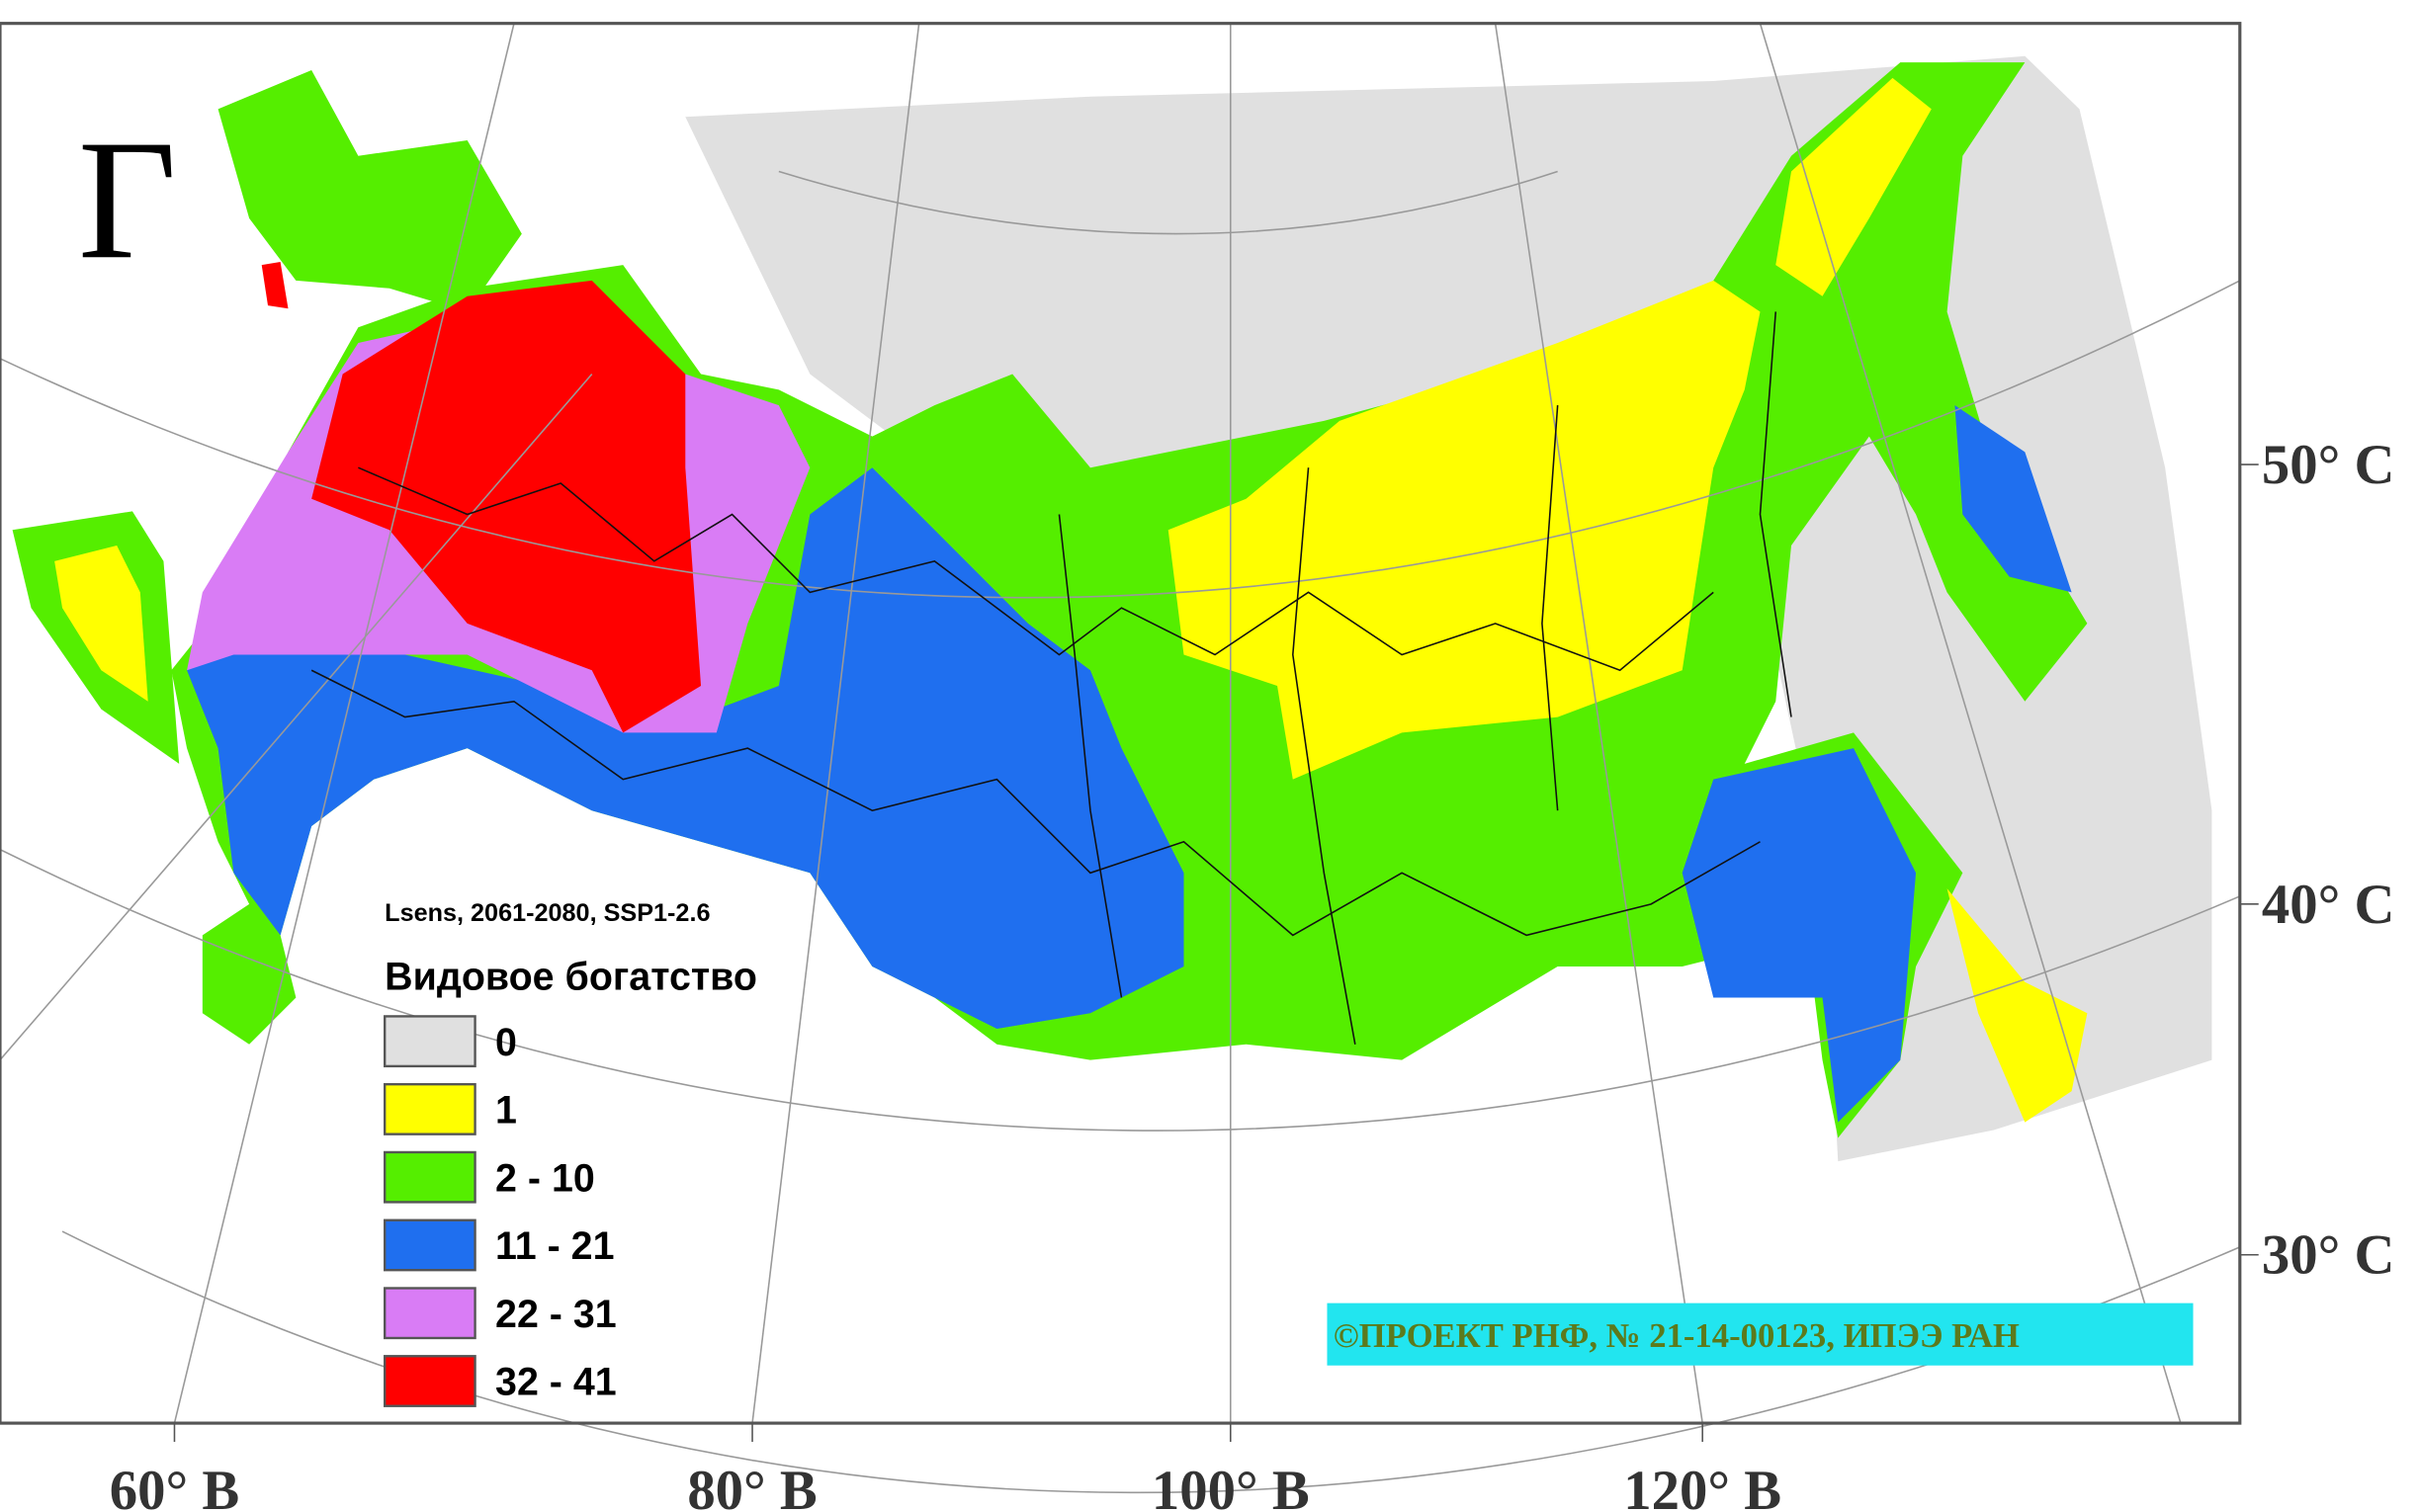 The image size is (2419, 1512). I want to click on legend-title: Видовое богатство, so click(571, 977).